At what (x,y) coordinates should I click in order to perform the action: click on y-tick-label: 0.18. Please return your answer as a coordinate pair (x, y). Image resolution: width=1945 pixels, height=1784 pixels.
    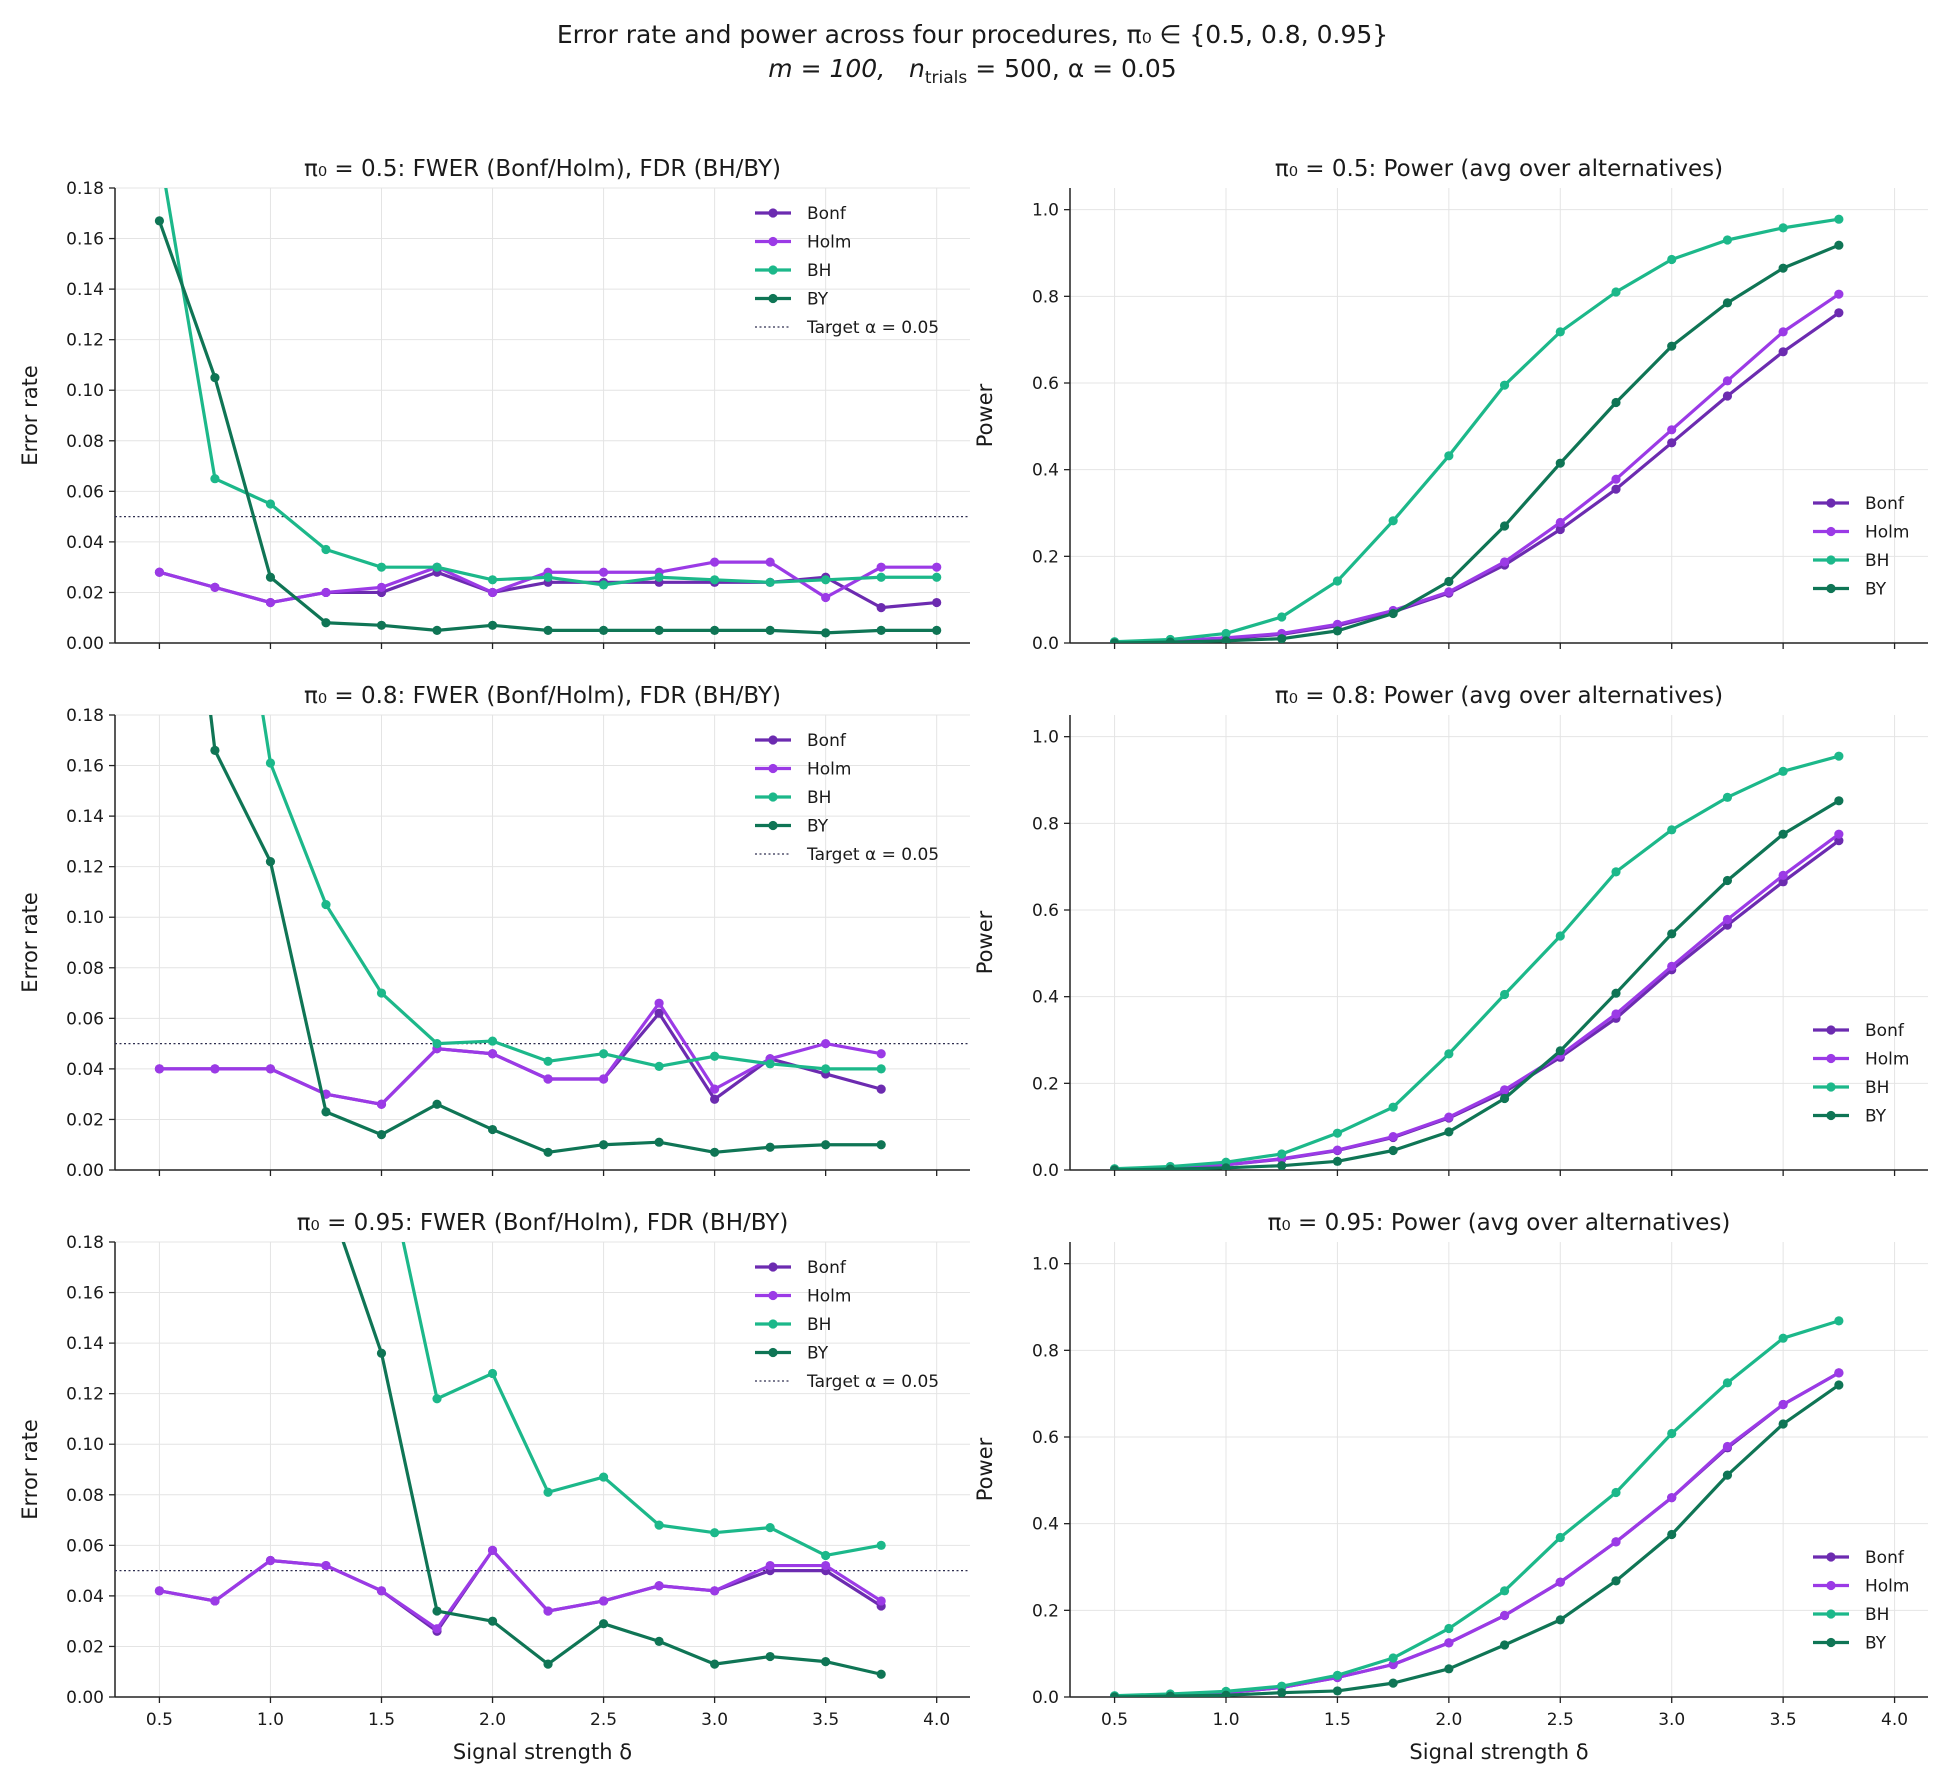
    Looking at the image, I should click on (85, 716).